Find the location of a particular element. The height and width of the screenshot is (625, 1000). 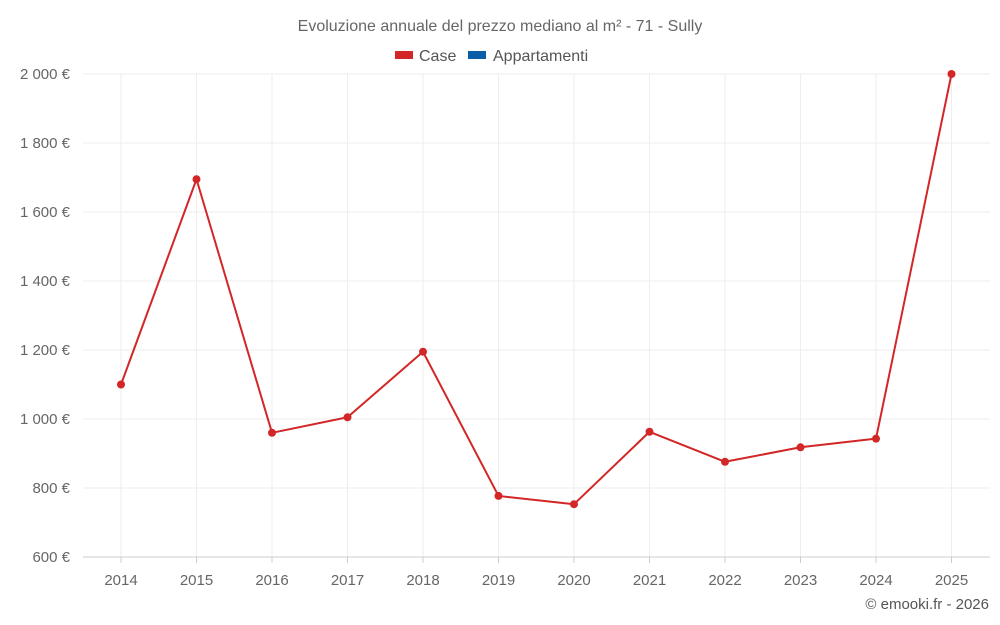

legend-swatch-case is located at coordinates (404, 55).